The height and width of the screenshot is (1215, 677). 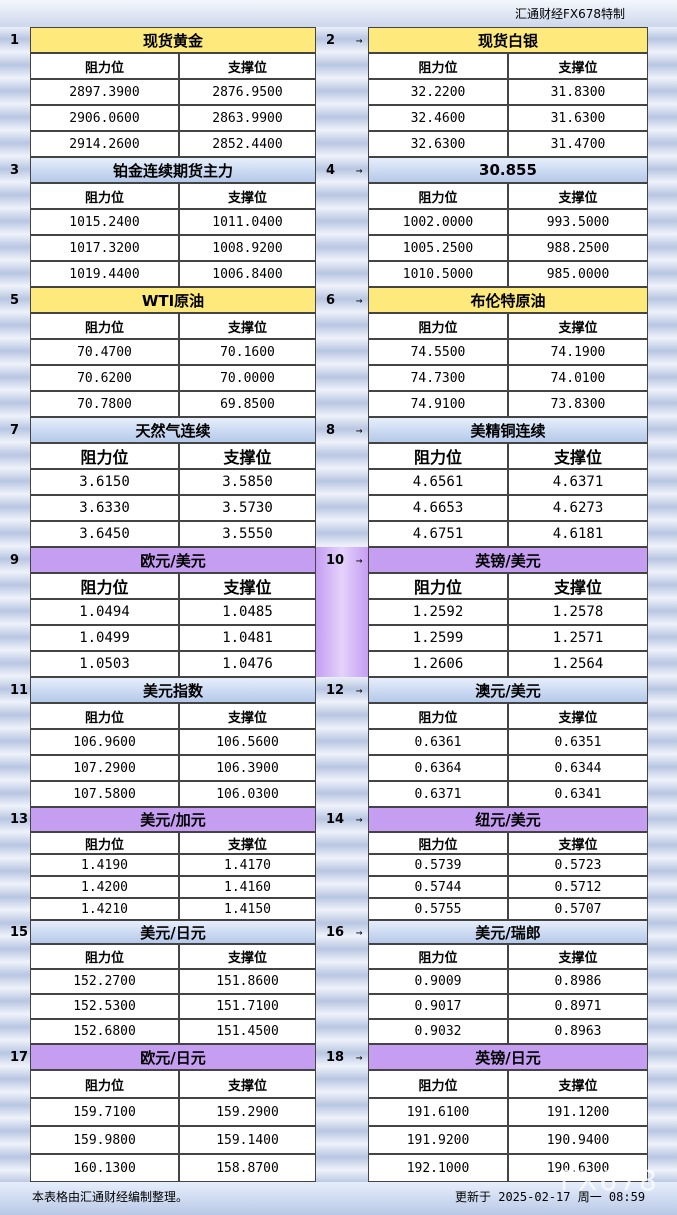 I want to click on panel-number: 15, so click(x=19, y=932).